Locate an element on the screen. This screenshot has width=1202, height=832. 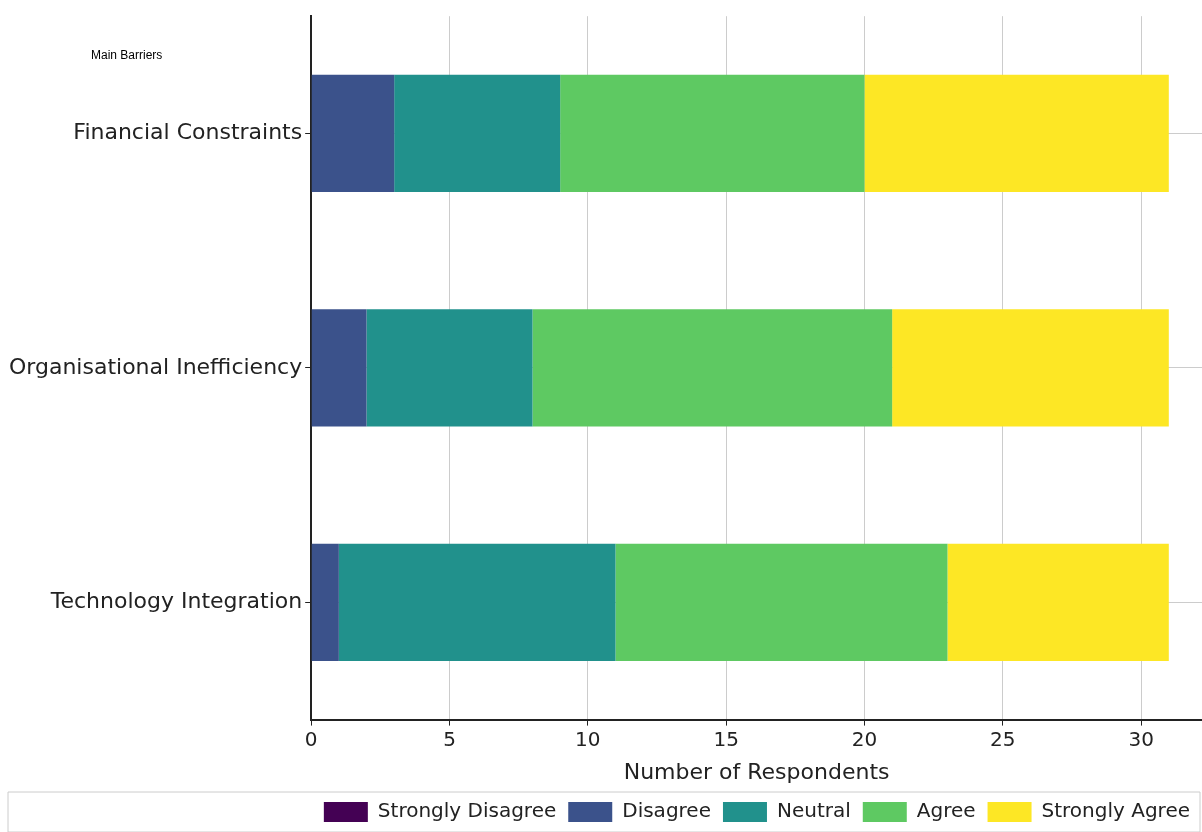
y-tick-label: Financial Constraints is located at coordinates (188, 132).